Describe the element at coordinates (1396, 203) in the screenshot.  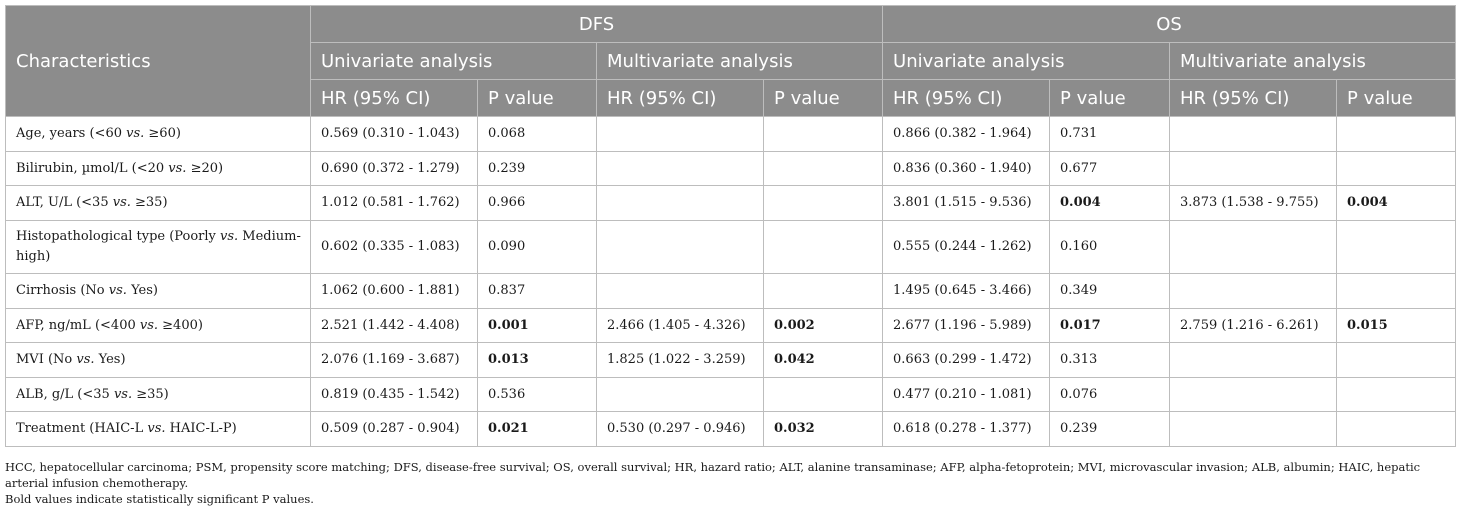
I see `os-multi-p-cell: 0.004` at that location.